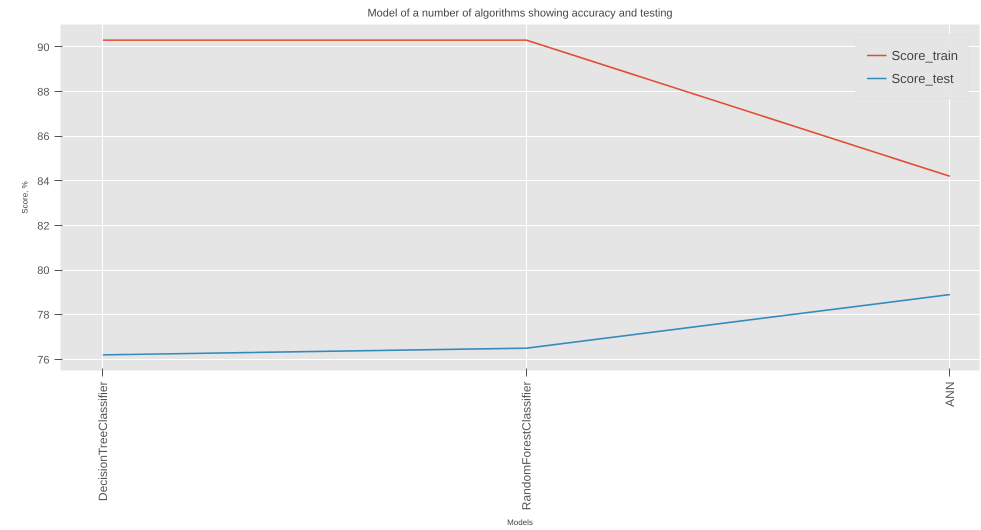 This screenshot has height=530, width=981. I want to click on y-tick-label: 84, so click(43, 182).